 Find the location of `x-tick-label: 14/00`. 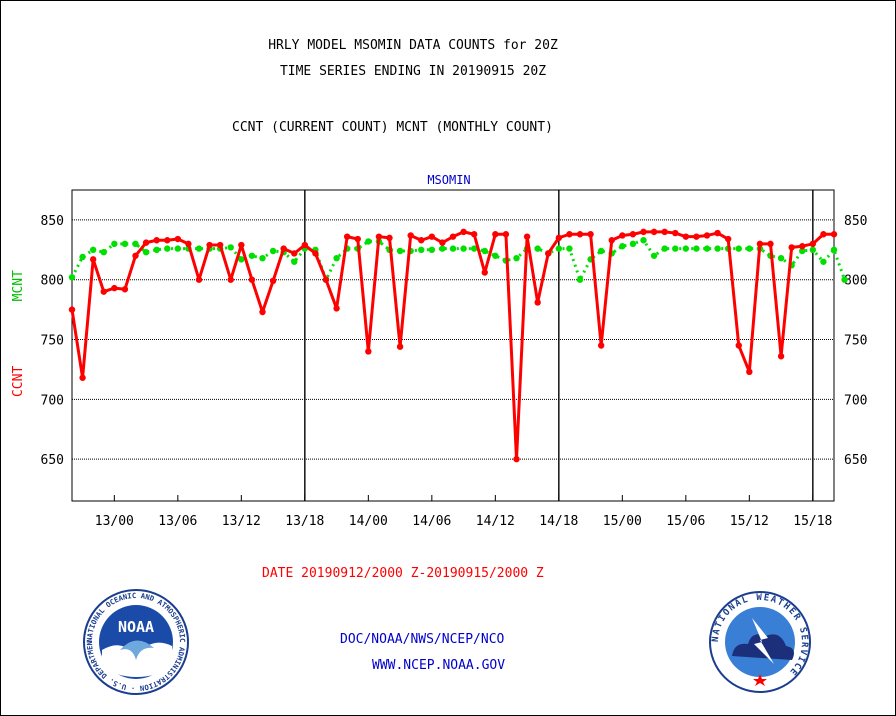

x-tick-label: 14/00 is located at coordinates (368, 521).